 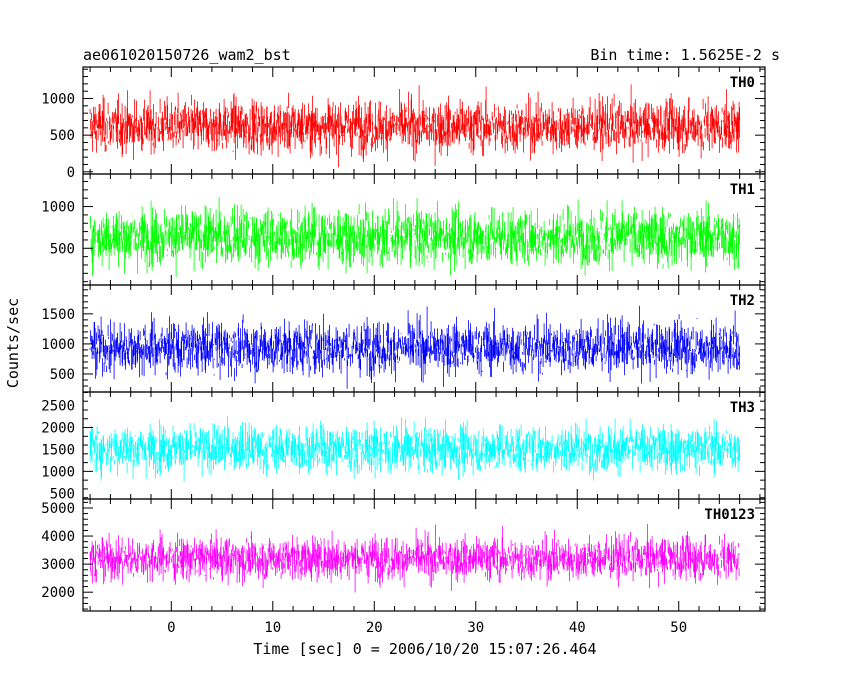 What do you see at coordinates (475, 628) in the screenshot?
I see `x-tick-label: 30` at bounding box center [475, 628].